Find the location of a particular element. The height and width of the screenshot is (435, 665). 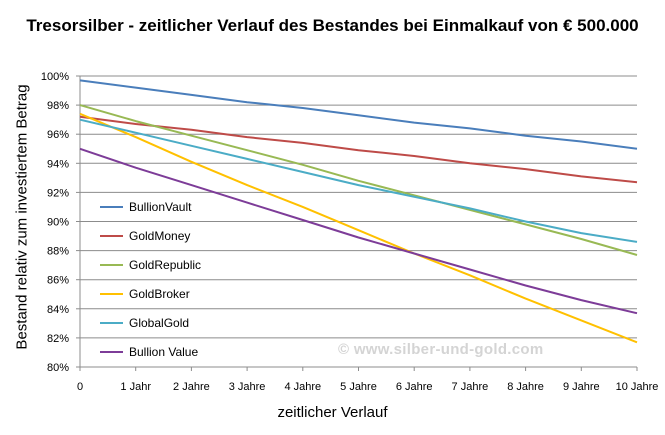

watermark: © www.silber-und-gold.com is located at coordinates (441, 349).